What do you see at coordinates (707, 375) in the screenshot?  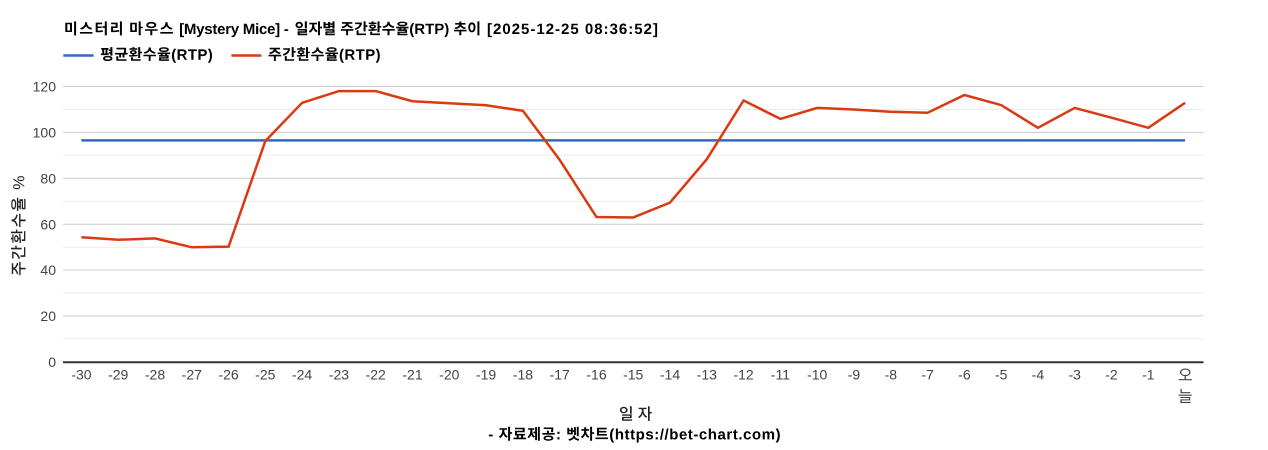 I see `svg-text: -13` at bounding box center [707, 375].